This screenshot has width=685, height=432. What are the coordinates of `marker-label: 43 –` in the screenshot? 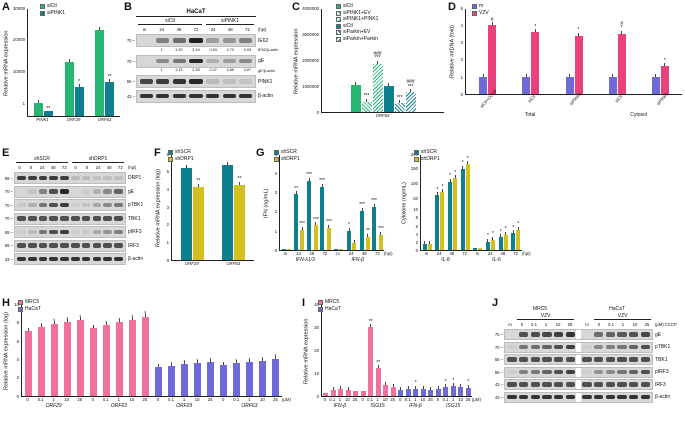 It's located at (8, 259).